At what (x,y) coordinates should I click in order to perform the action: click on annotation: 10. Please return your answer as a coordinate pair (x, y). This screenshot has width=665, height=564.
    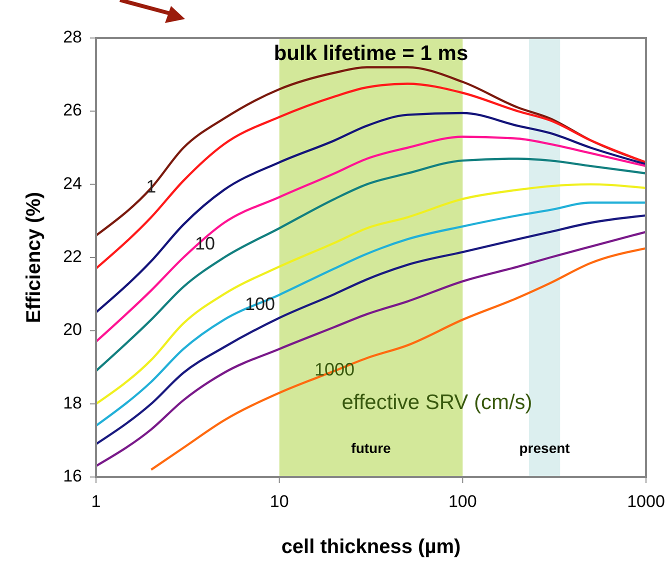
    Looking at the image, I should click on (204, 243).